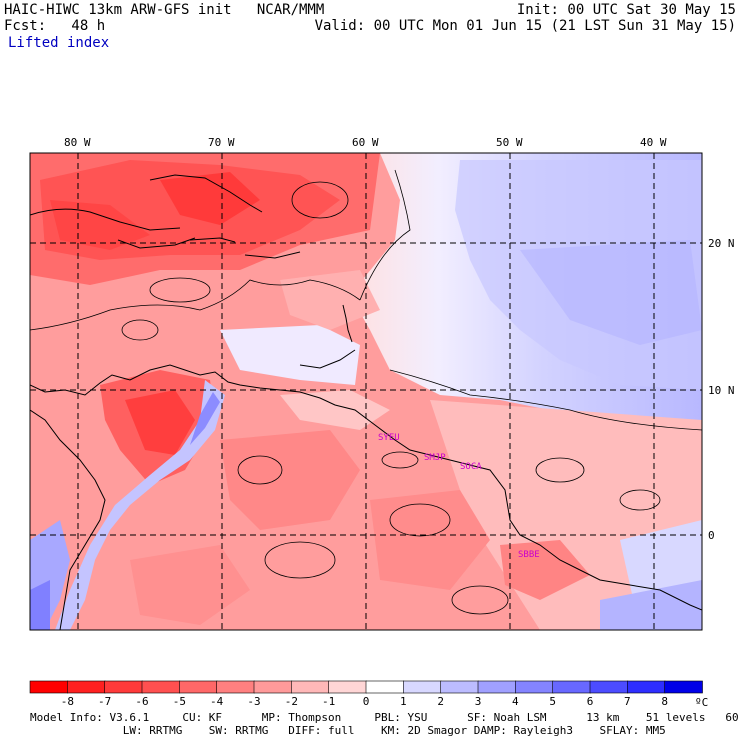  What do you see at coordinates (389, 438) in the screenshot?
I see `station-label: SYEU` at bounding box center [389, 438].